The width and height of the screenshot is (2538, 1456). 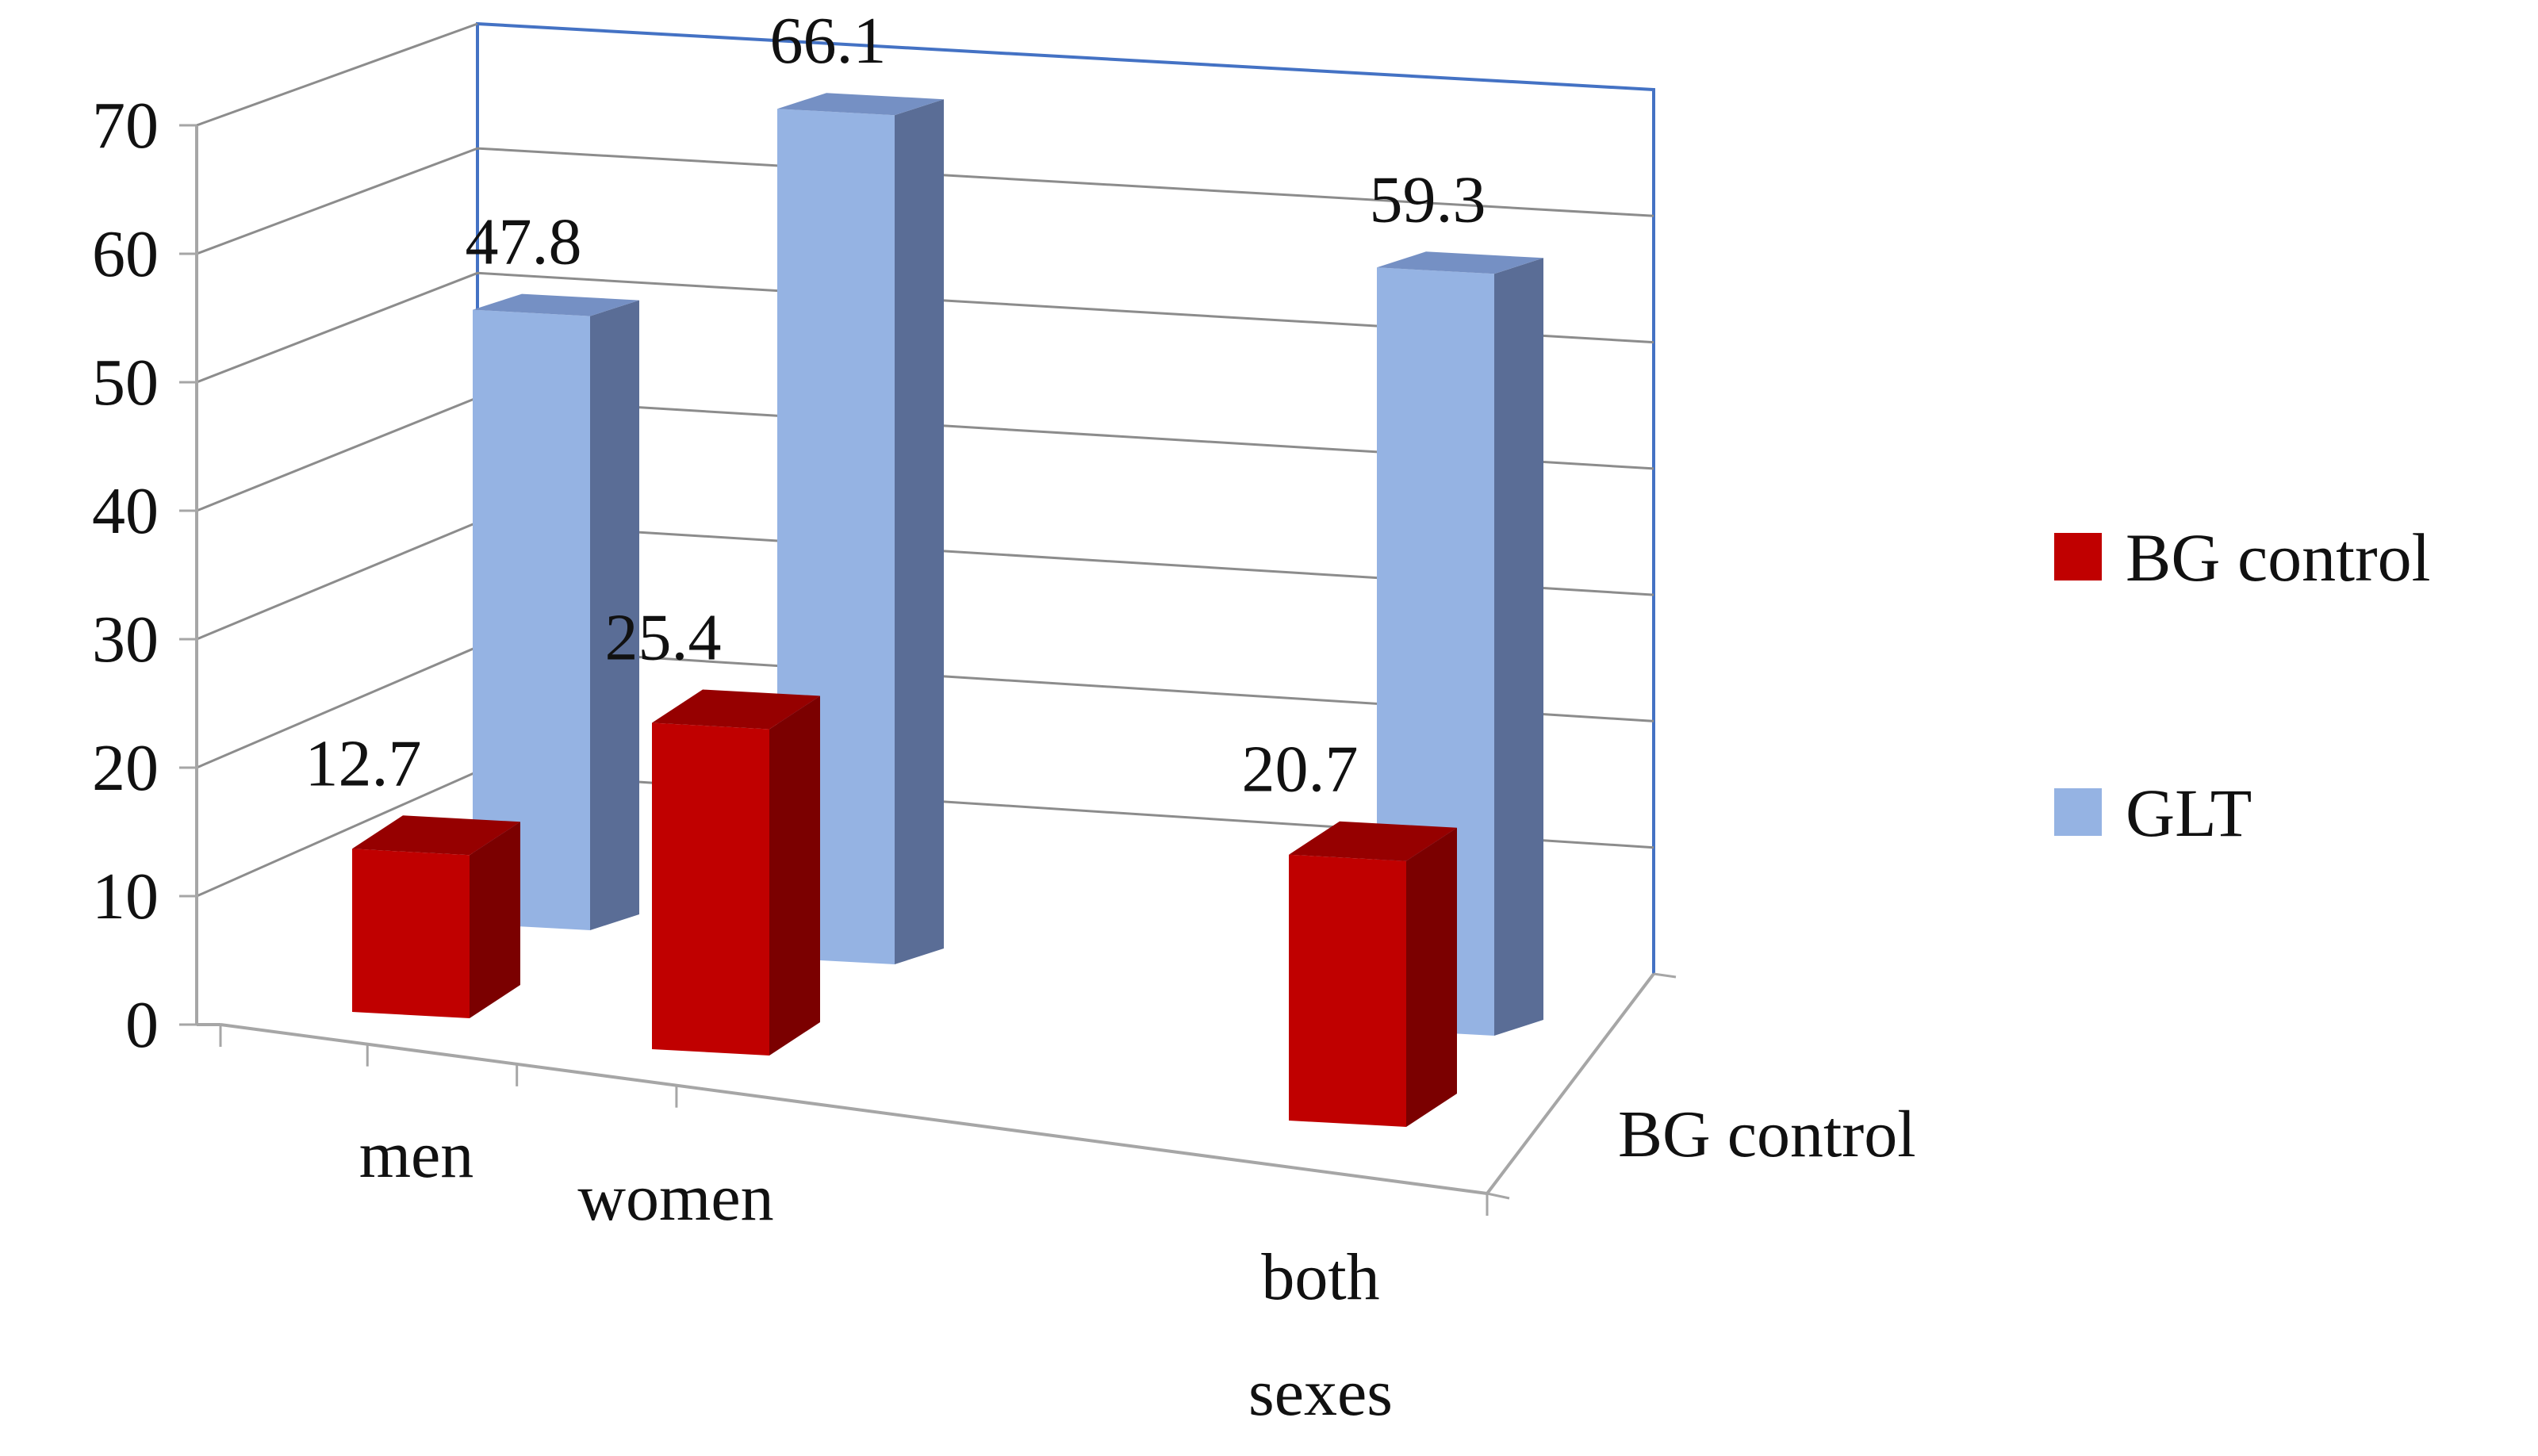 What do you see at coordinates (1320, 1393) in the screenshot?
I see `category-label-line: sexes` at bounding box center [1320, 1393].